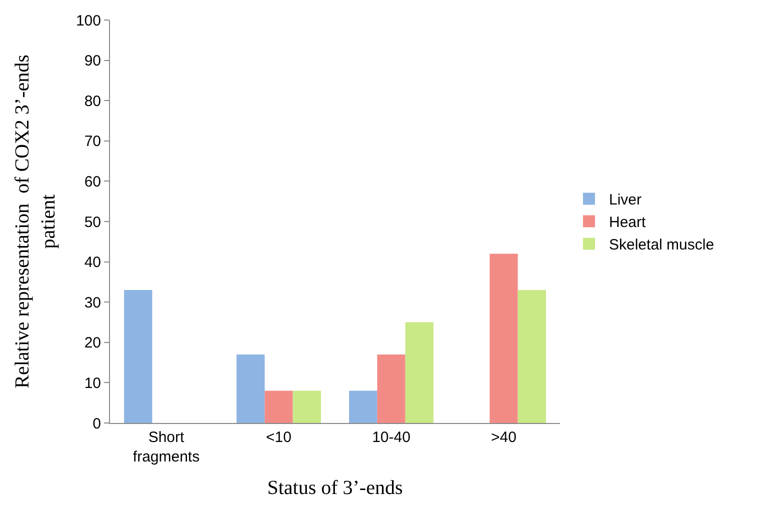 This screenshot has height=523, width=760. I want to click on y-tick-label: 40, so click(92, 263).